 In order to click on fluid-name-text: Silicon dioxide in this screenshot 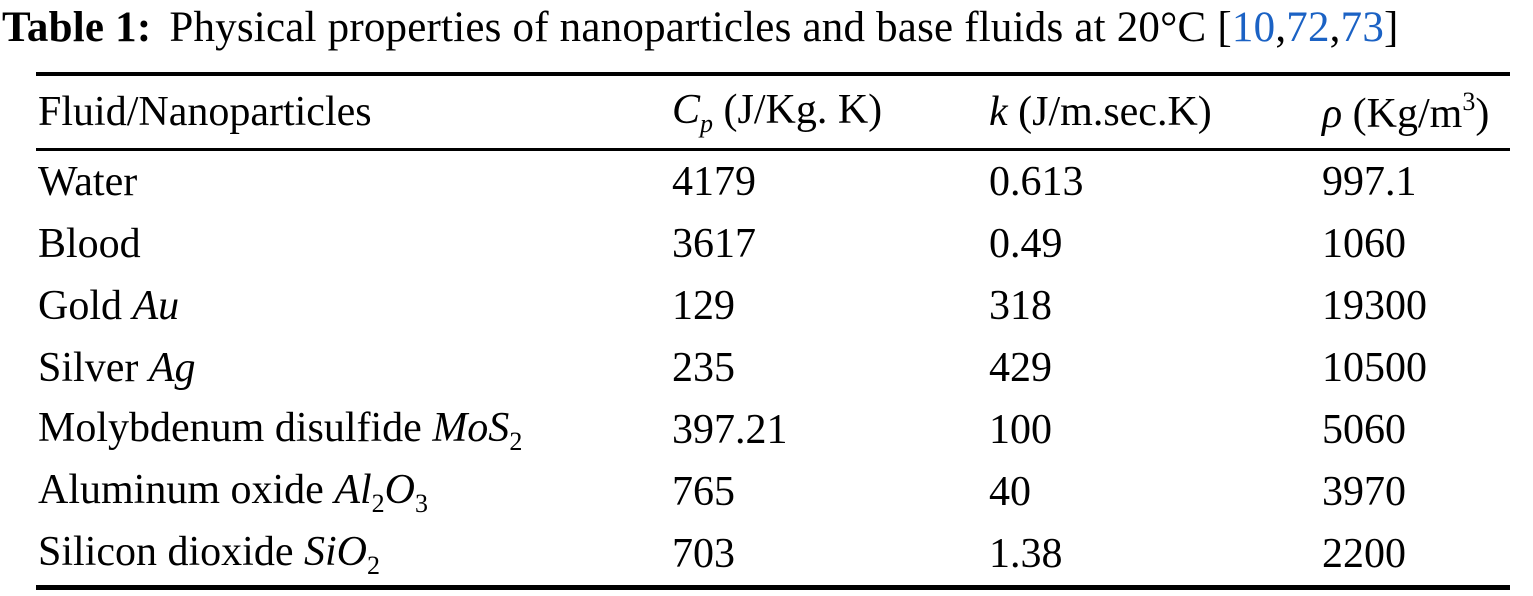, I will do `click(171, 551)`.